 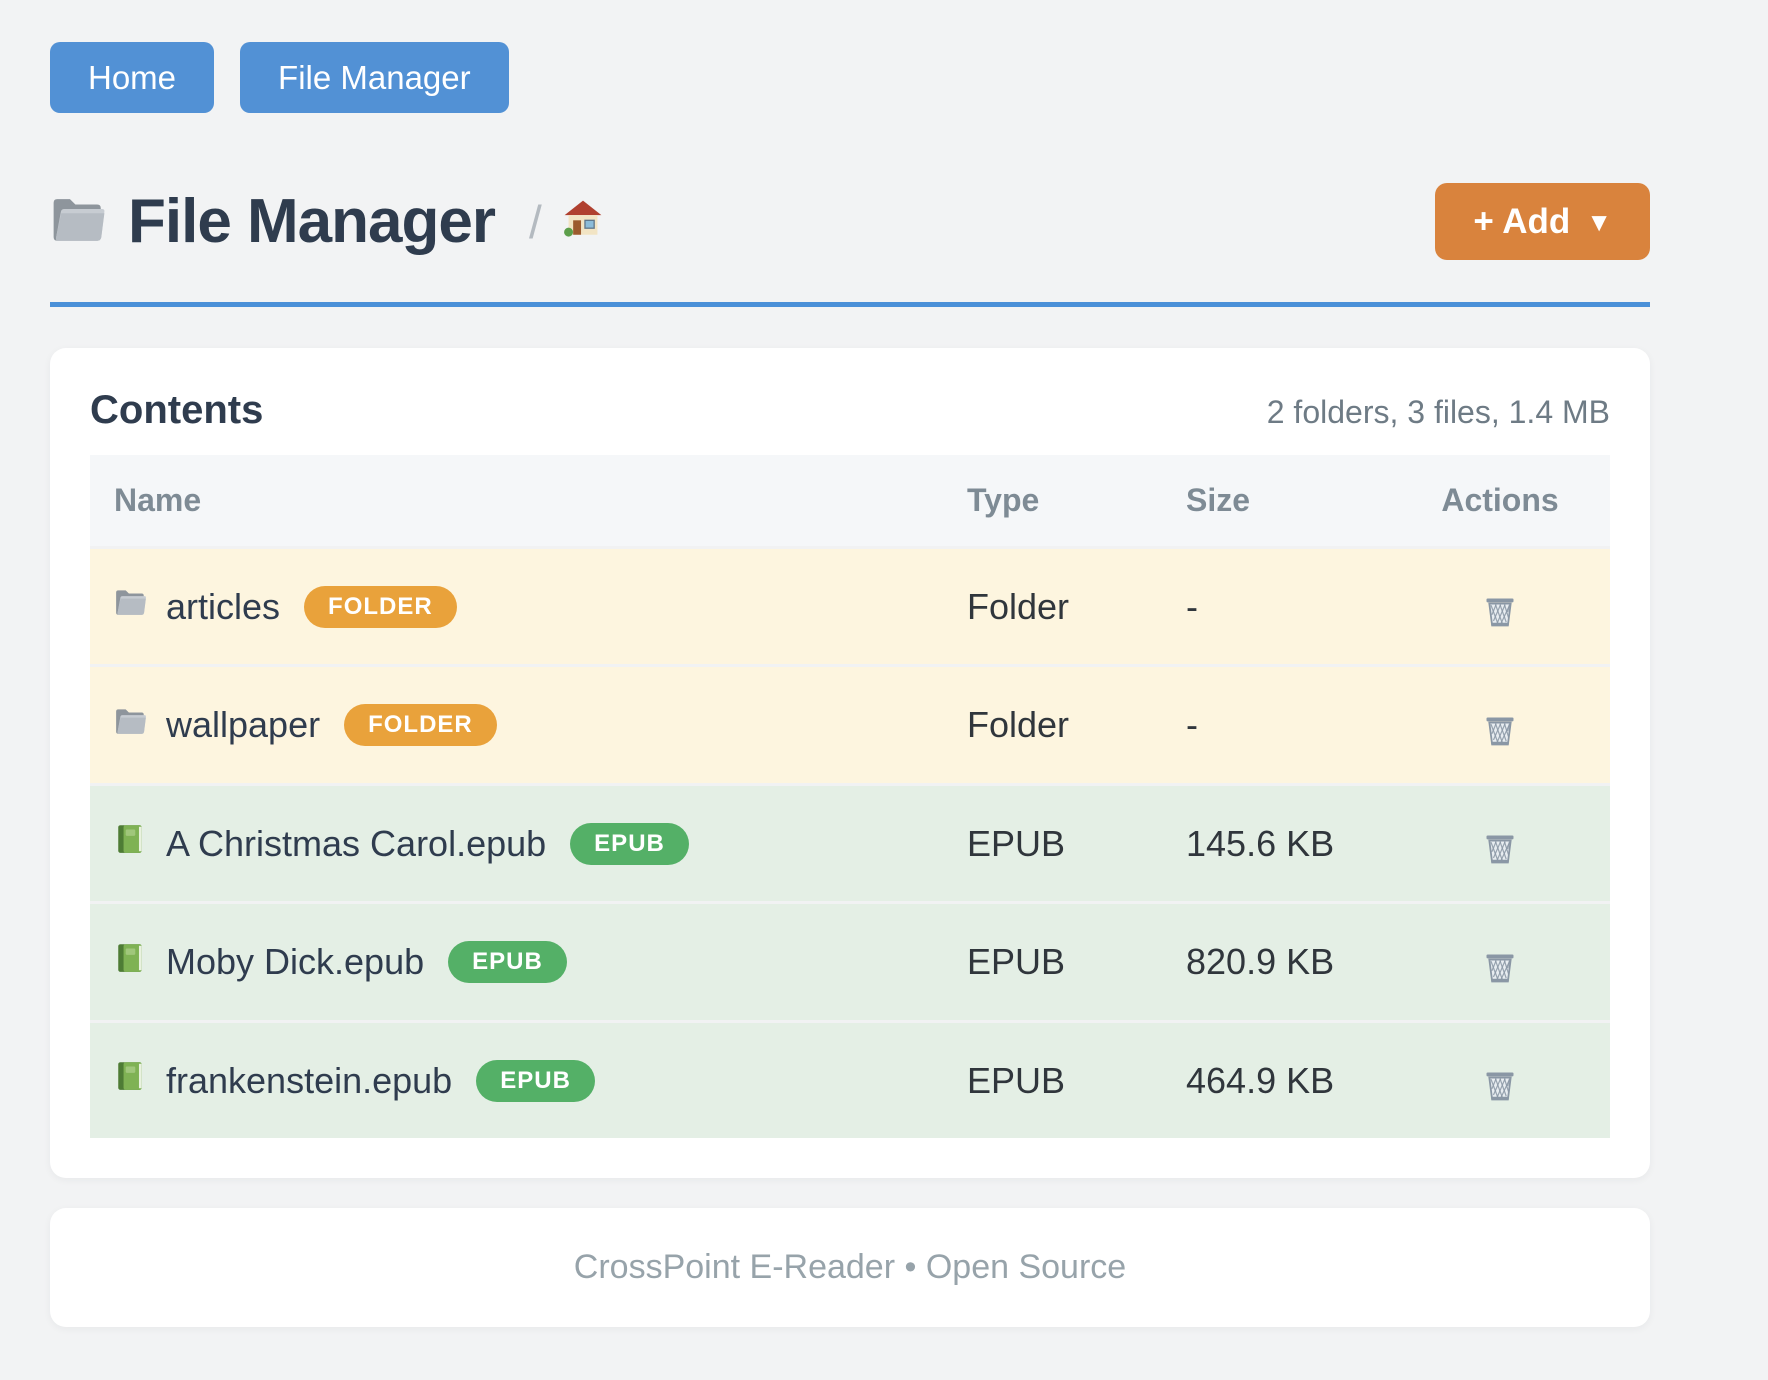 I want to click on footer-text: CrossPoint E-Reader • Open Source, so click(x=850, y=1267).